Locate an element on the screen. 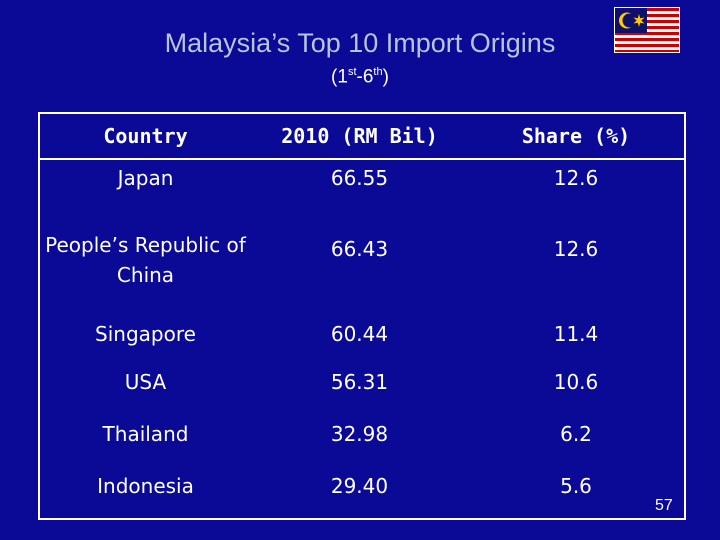  table-row: Indonesia 29.40 5.6 is located at coordinates (362, 492).